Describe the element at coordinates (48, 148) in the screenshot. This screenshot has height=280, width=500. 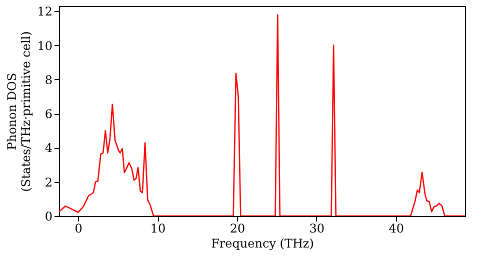
I see `y-tick-label: 4` at that location.